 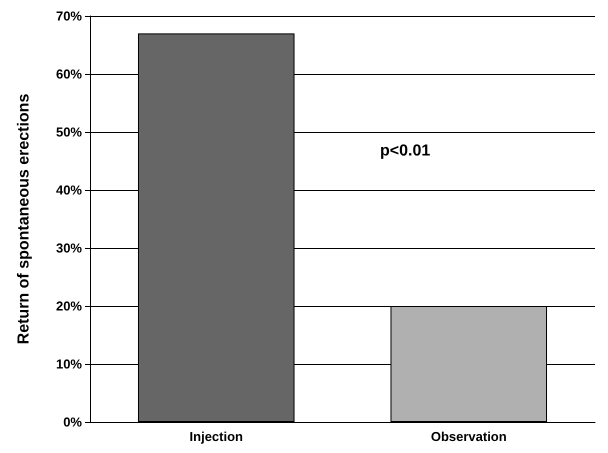 What do you see at coordinates (217, 436) in the screenshot?
I see `x-tick-label: Injection` at bounding box center [217, 436].